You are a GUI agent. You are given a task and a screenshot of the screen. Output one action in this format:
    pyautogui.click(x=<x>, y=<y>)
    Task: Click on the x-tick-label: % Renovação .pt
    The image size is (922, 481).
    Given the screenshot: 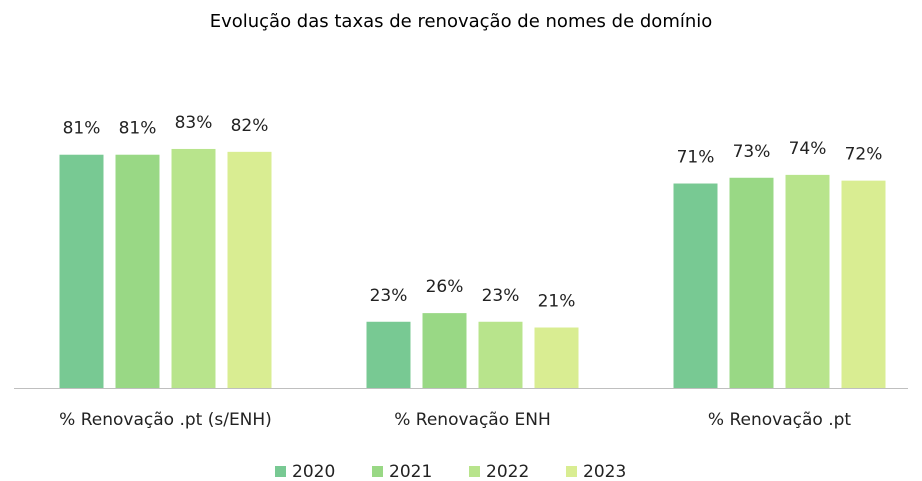 What is the action you would take?
    pyautogui.click(x=779, y=420)
    